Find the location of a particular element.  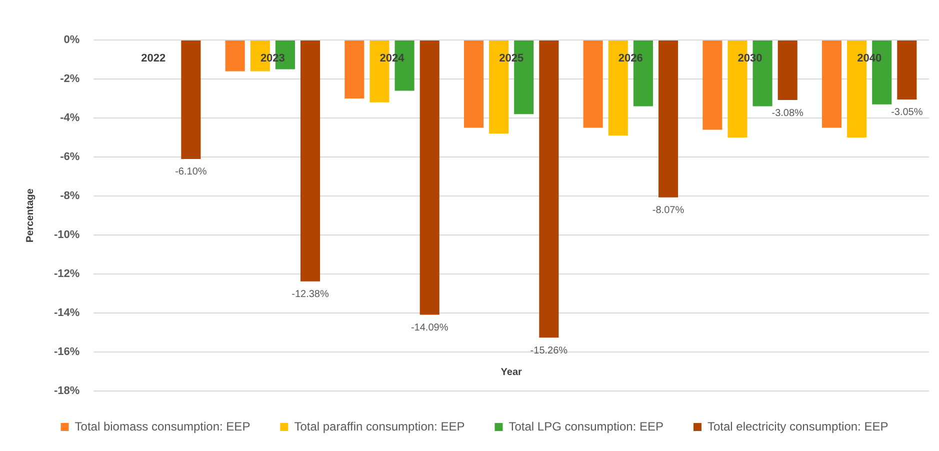

legend-label: Total LPG consumption: EEP is located at coordinates (586, 426).